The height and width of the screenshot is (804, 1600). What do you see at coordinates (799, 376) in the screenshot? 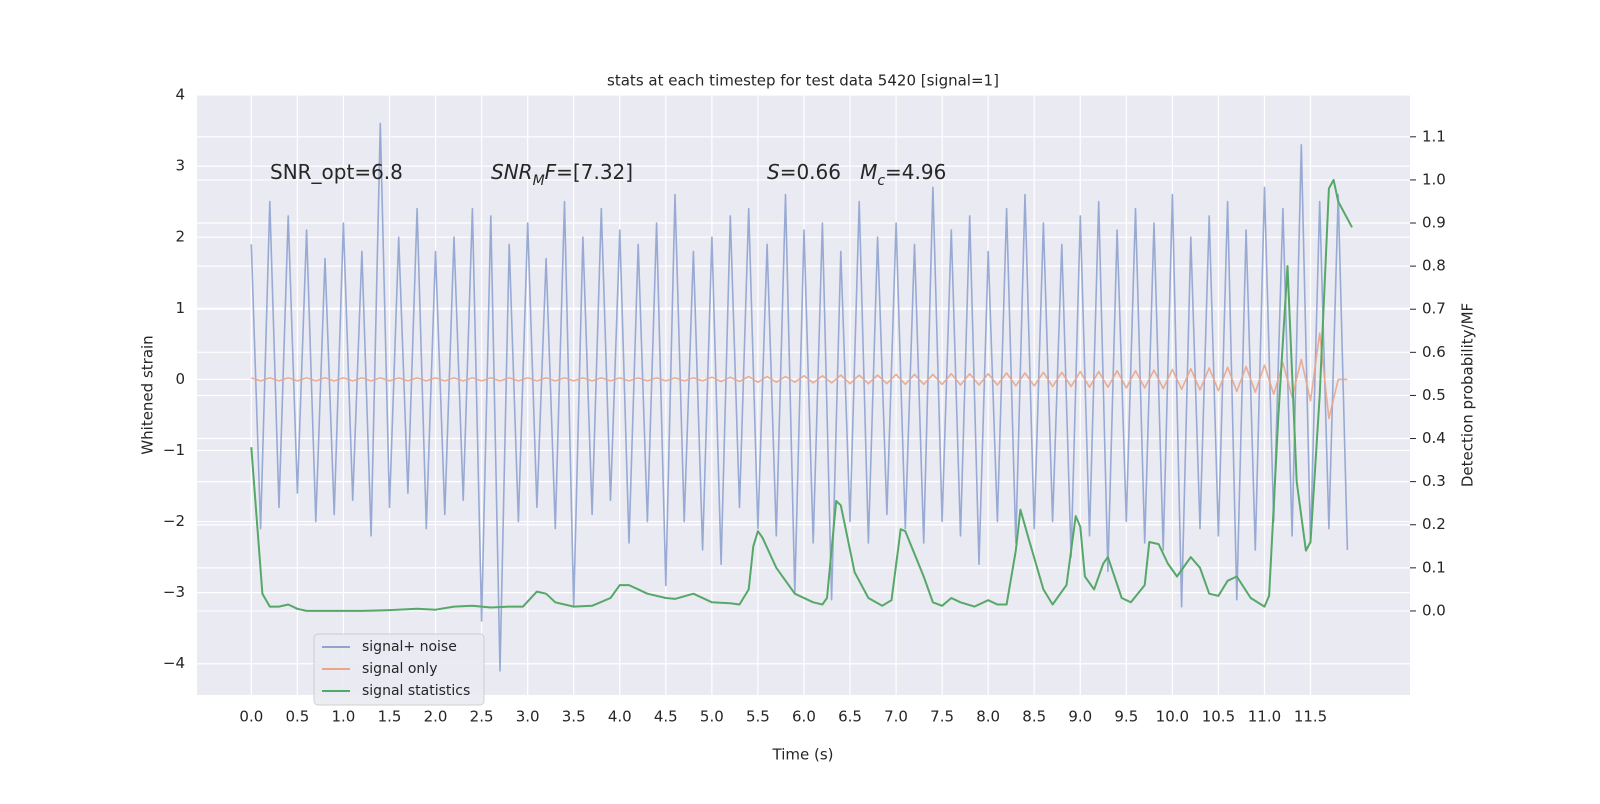
I see `series-line` at bounding box center [799, 376].